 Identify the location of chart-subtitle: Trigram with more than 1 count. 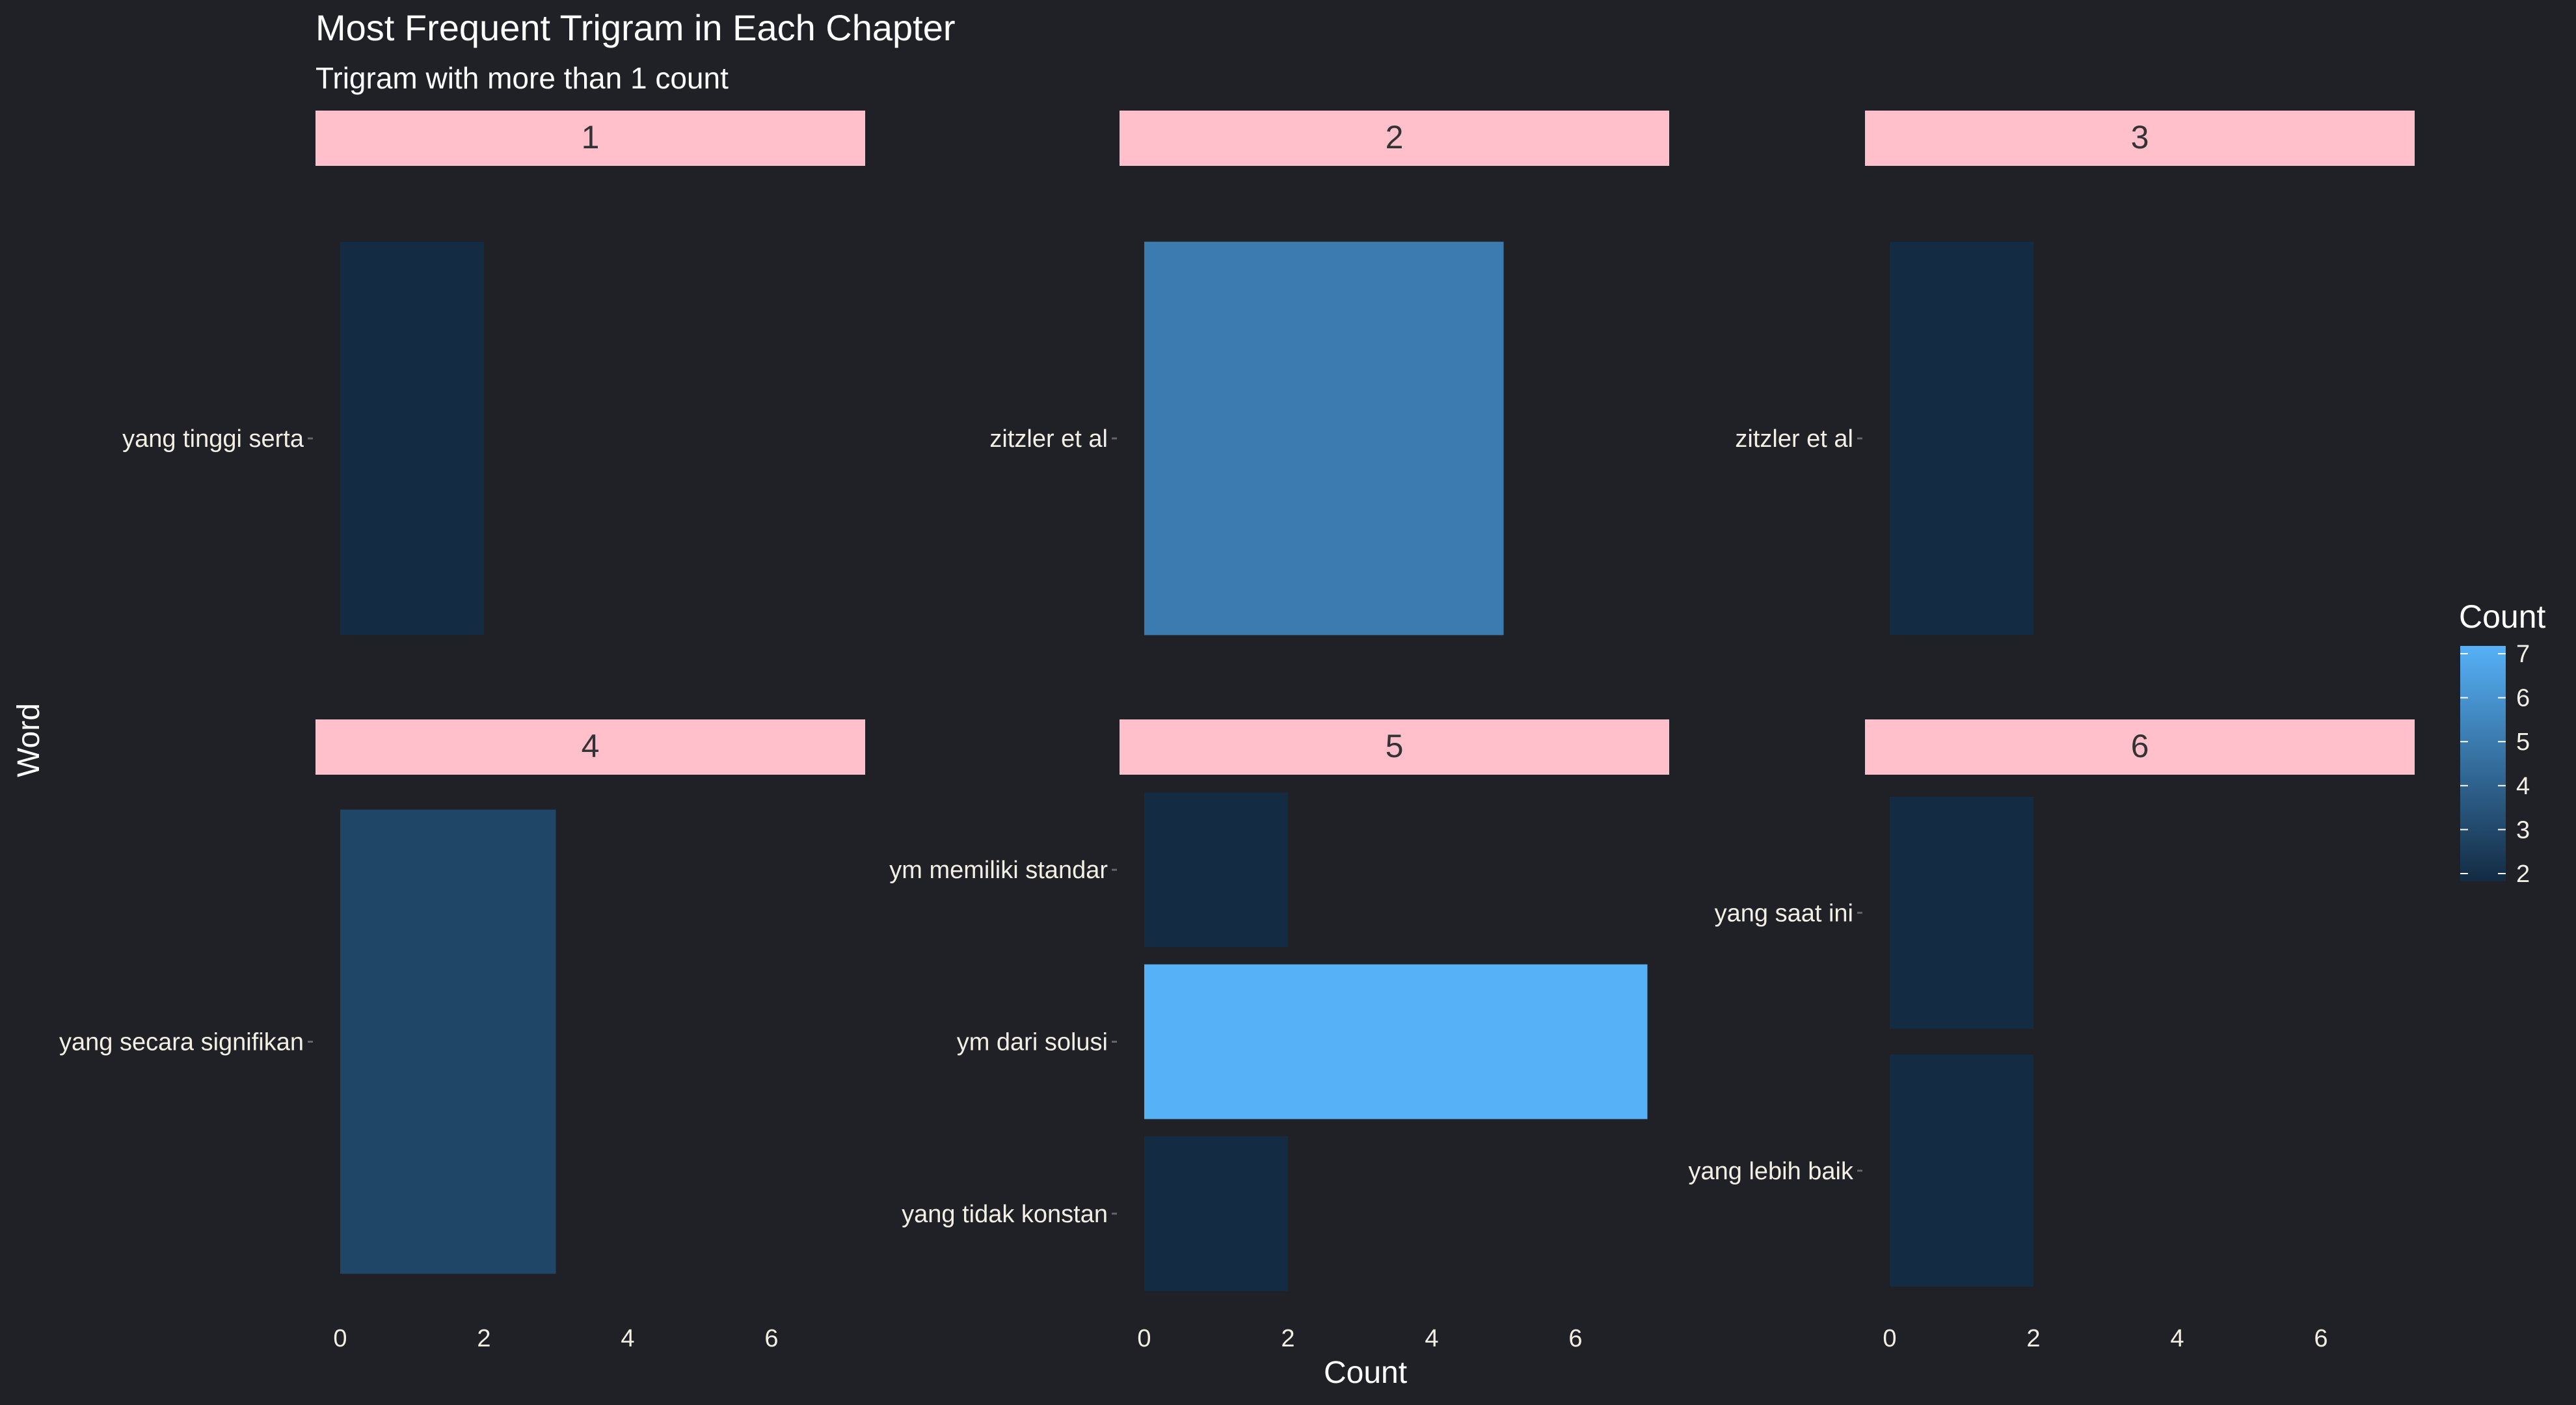
(522, 78).